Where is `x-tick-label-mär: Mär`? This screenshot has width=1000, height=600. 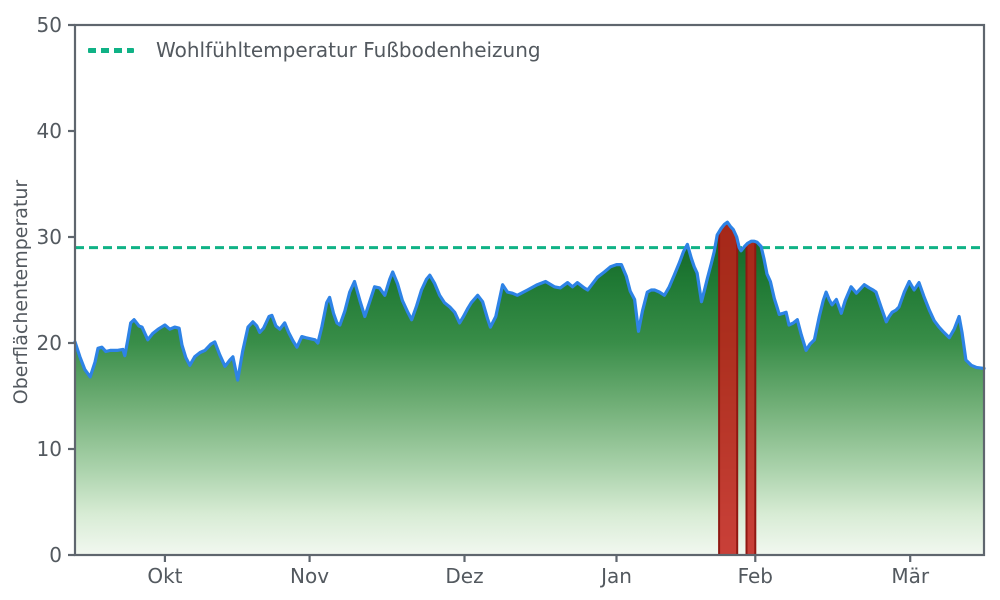
x-tick-label-mär: Mär is located at coordinates (910, 576).